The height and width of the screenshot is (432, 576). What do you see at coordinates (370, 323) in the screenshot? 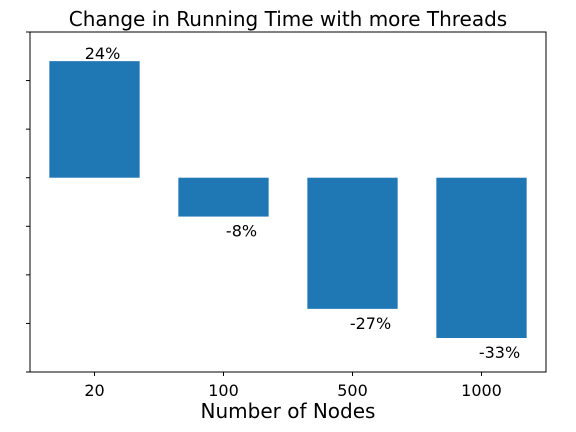
I see `data-label: -27%` at bounding box center [370, 323].